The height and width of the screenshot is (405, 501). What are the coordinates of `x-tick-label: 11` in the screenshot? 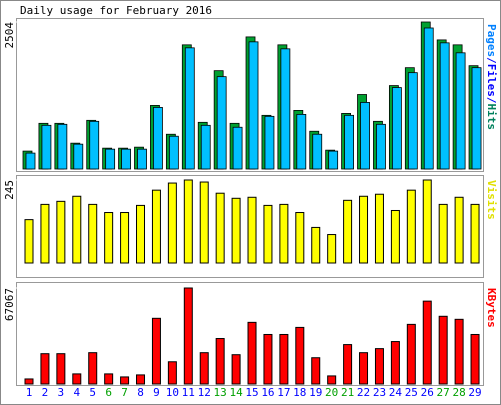 It's located at (188, 392).